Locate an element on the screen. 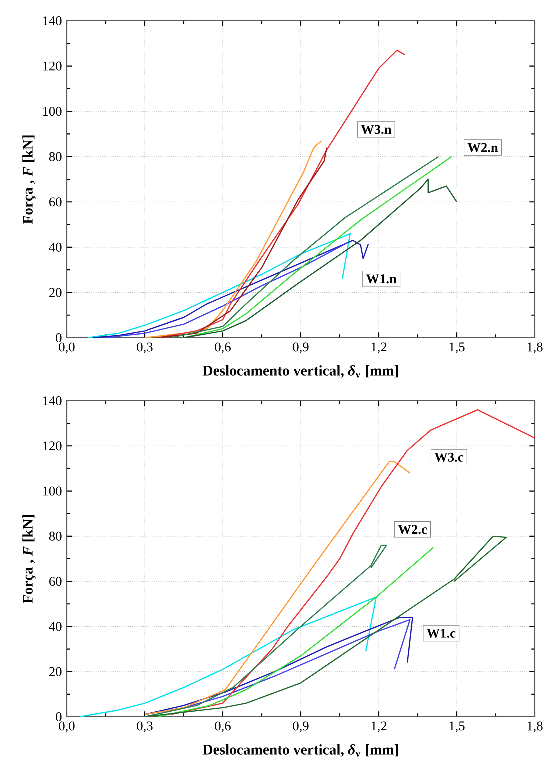 This screenshot has width=546, height=769. annotation: W3.n is located at coordinates (376, 129).